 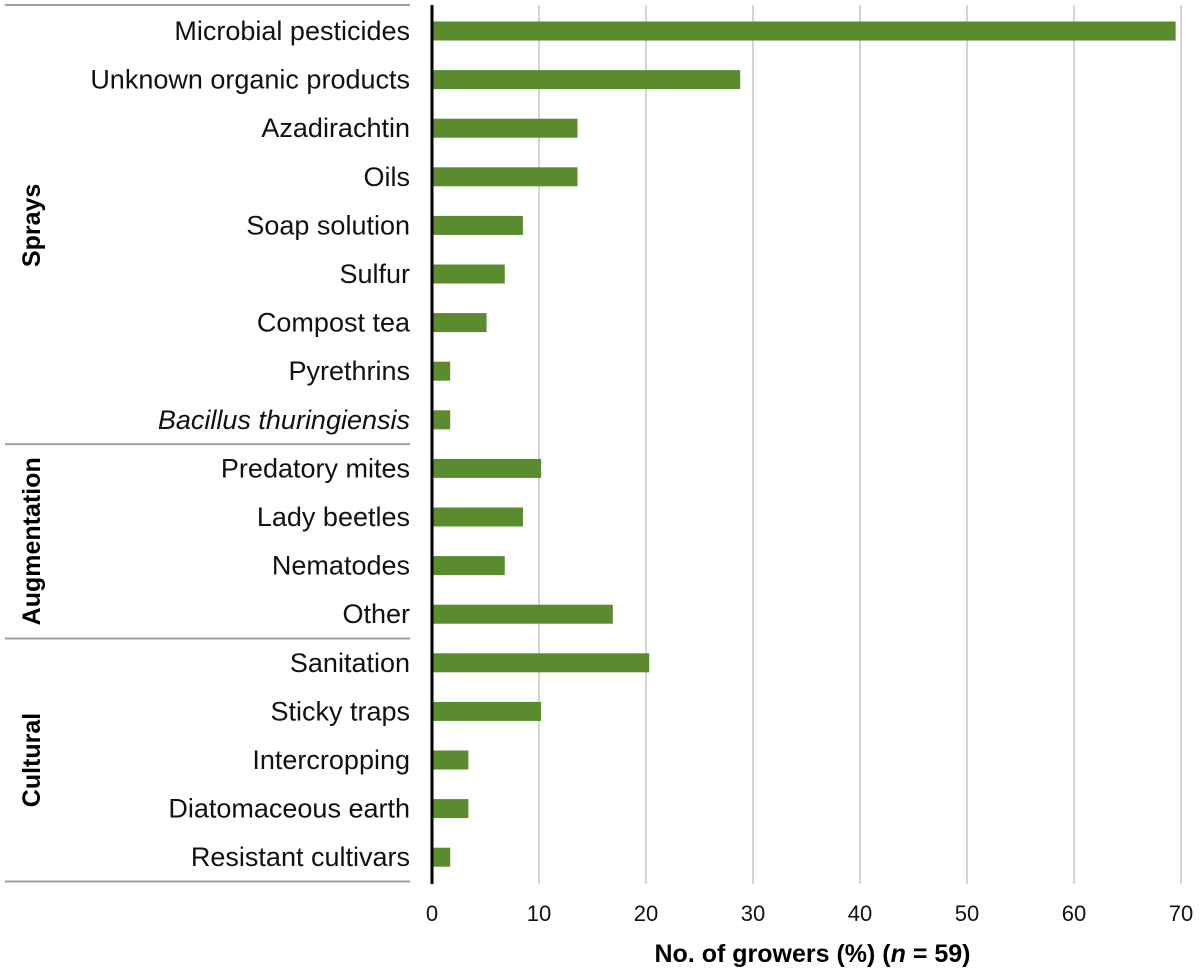 I want to click on category-label: Bacillus thuringiensis, so click(x=284, y=420).